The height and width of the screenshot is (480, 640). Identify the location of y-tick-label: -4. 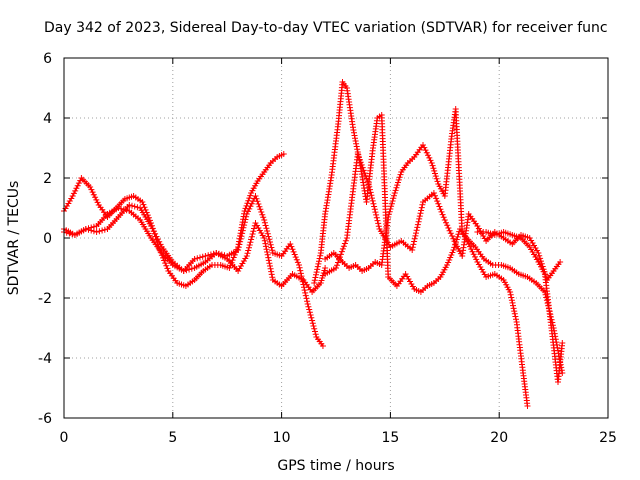
(45, 359).